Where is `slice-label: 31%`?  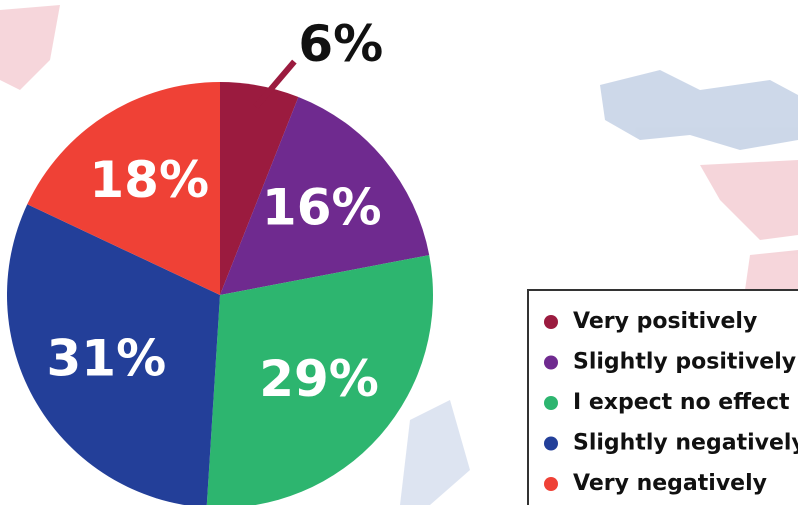
slice-label: 31% is located at coordinates (106, 359).